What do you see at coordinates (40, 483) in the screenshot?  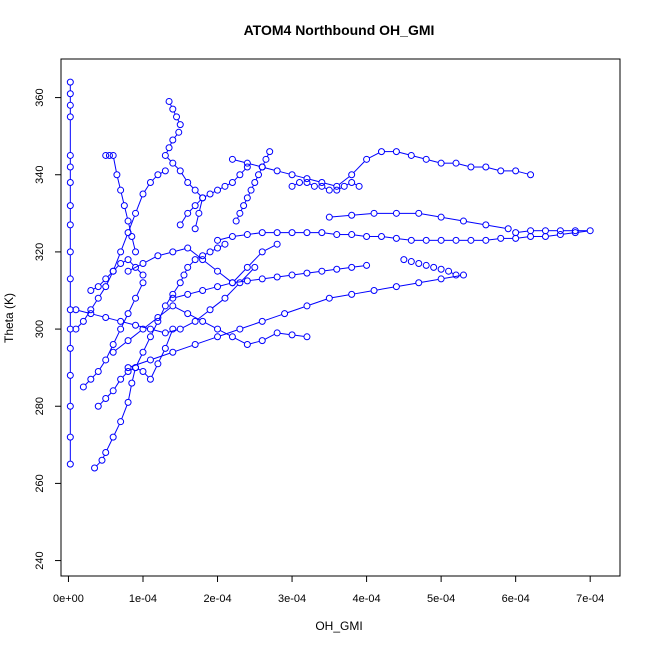 I see `y-tick-label: 260` at bounding box center [40, 483].